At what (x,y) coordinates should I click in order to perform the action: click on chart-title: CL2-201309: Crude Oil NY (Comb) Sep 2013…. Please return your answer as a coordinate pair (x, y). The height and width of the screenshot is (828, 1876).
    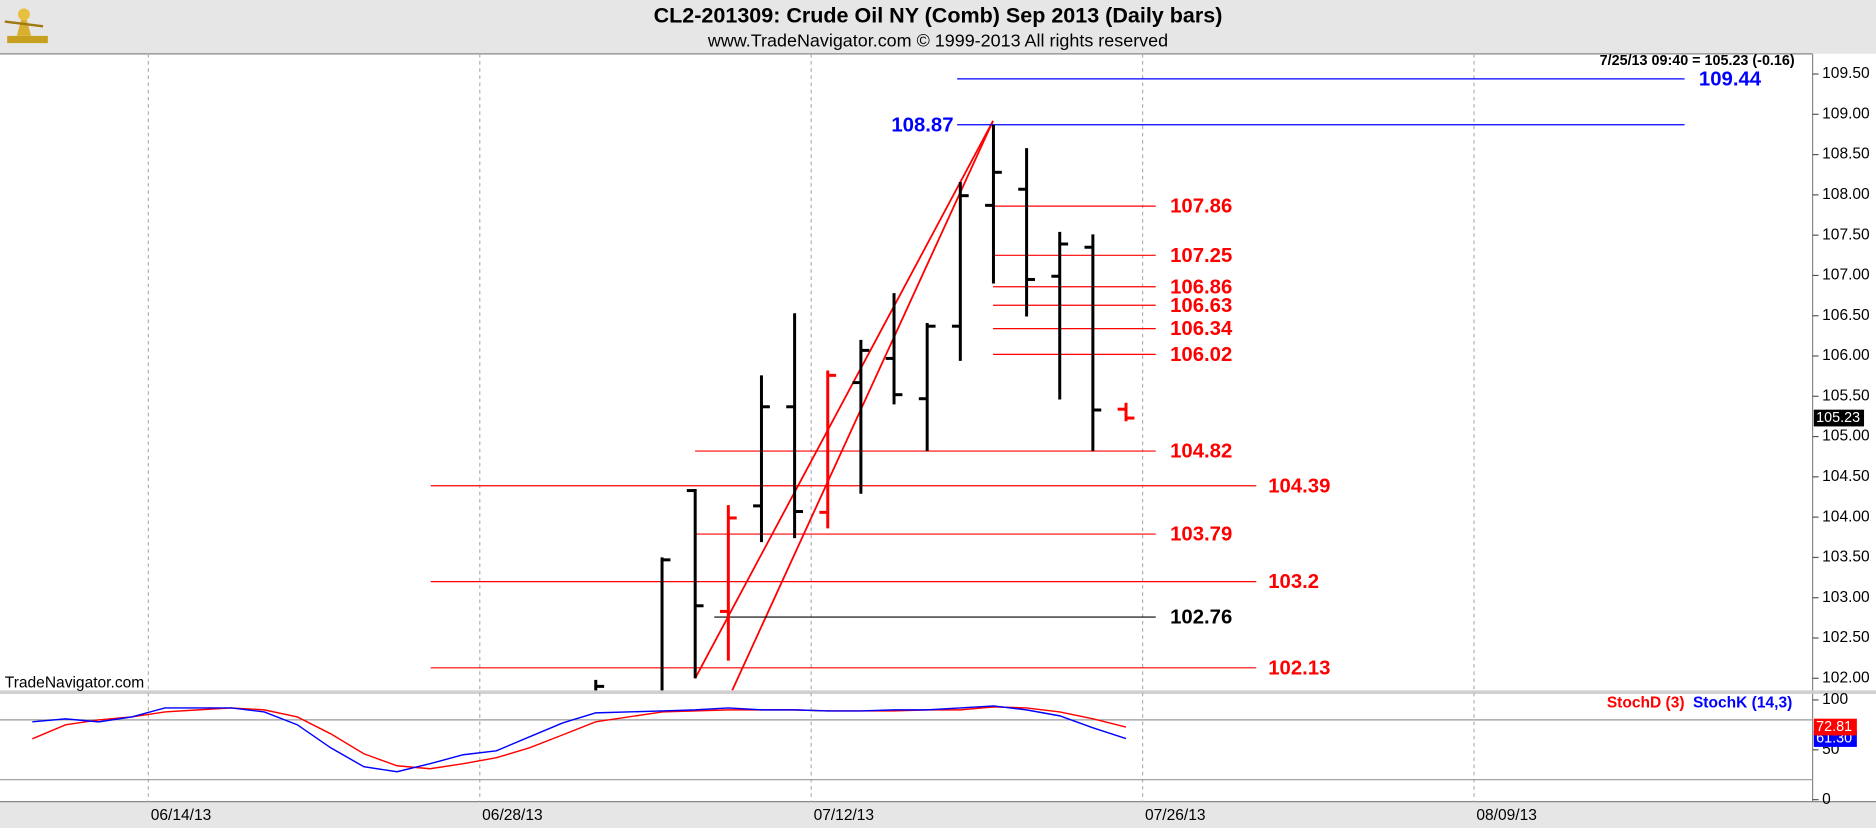
    Looking at the image, I should click on (938, 15).